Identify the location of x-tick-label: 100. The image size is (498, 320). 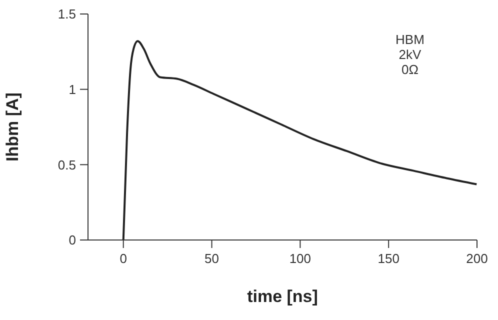
(300, 258).